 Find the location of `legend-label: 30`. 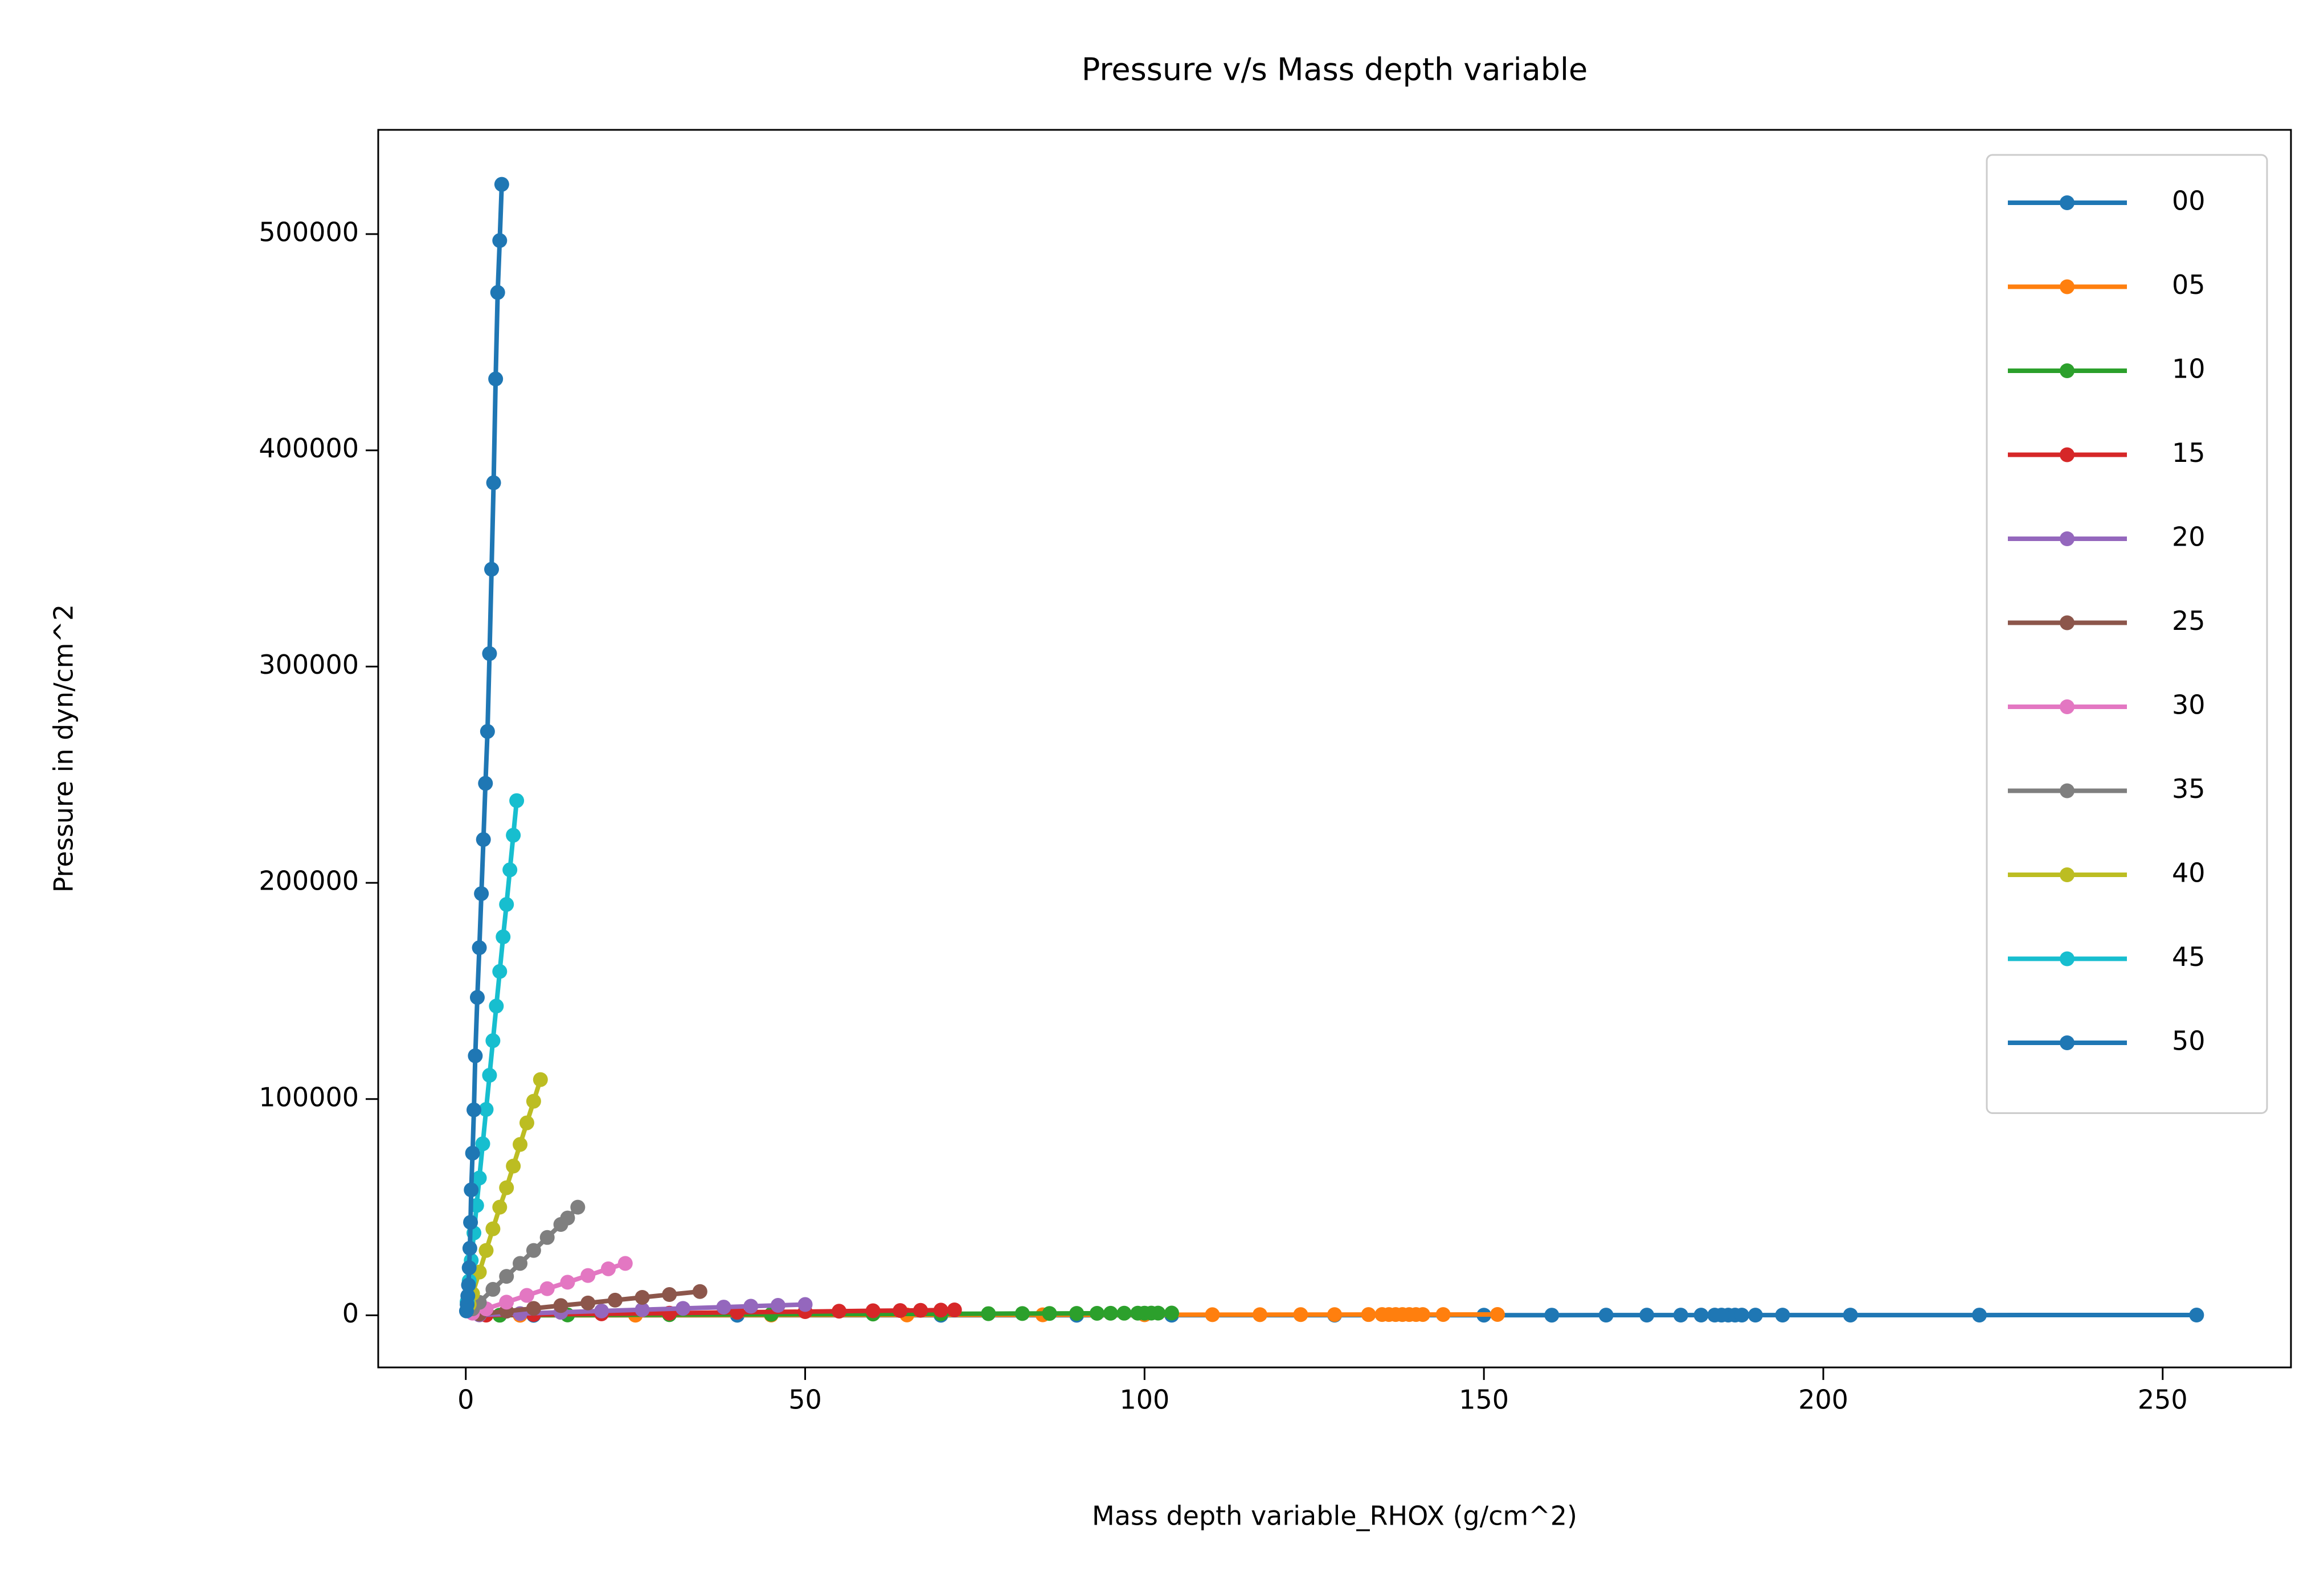

legend-label: 30 is located at coordinates (2189, 705).